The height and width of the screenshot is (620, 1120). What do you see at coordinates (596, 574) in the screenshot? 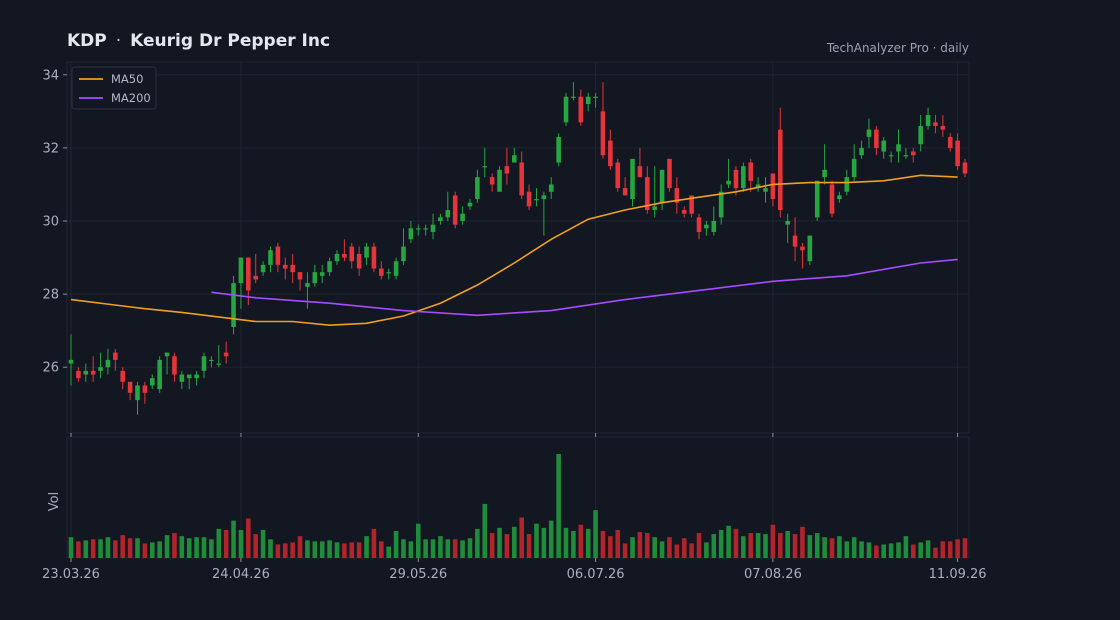
I see `x-tick-label: 06.07.26` at bounding box center [596, 574].